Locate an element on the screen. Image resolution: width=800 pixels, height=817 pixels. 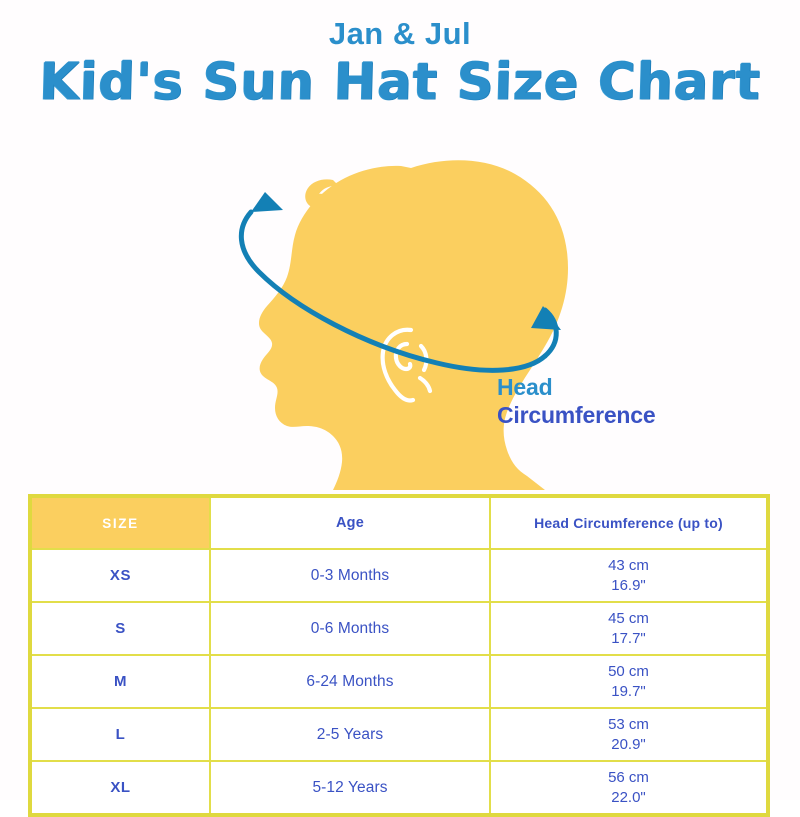
cell-hc-inches: 16.9" is located at coordinates (628, 585).